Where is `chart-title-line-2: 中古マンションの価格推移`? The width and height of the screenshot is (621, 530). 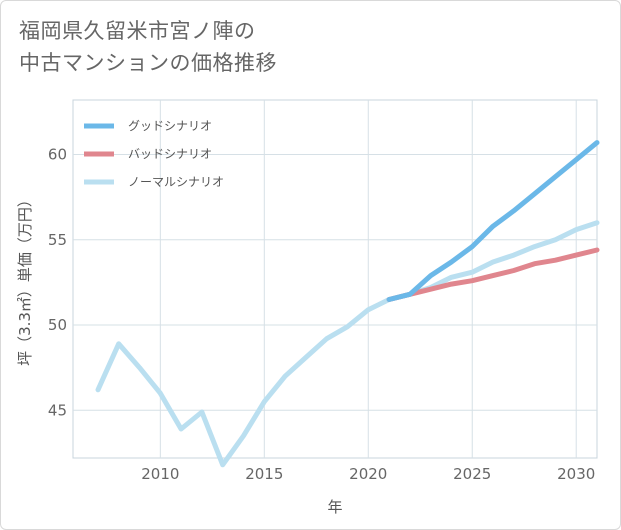 chart-title-line-2: 中古マンションの価格推移 is located at coordinates (148, 63).